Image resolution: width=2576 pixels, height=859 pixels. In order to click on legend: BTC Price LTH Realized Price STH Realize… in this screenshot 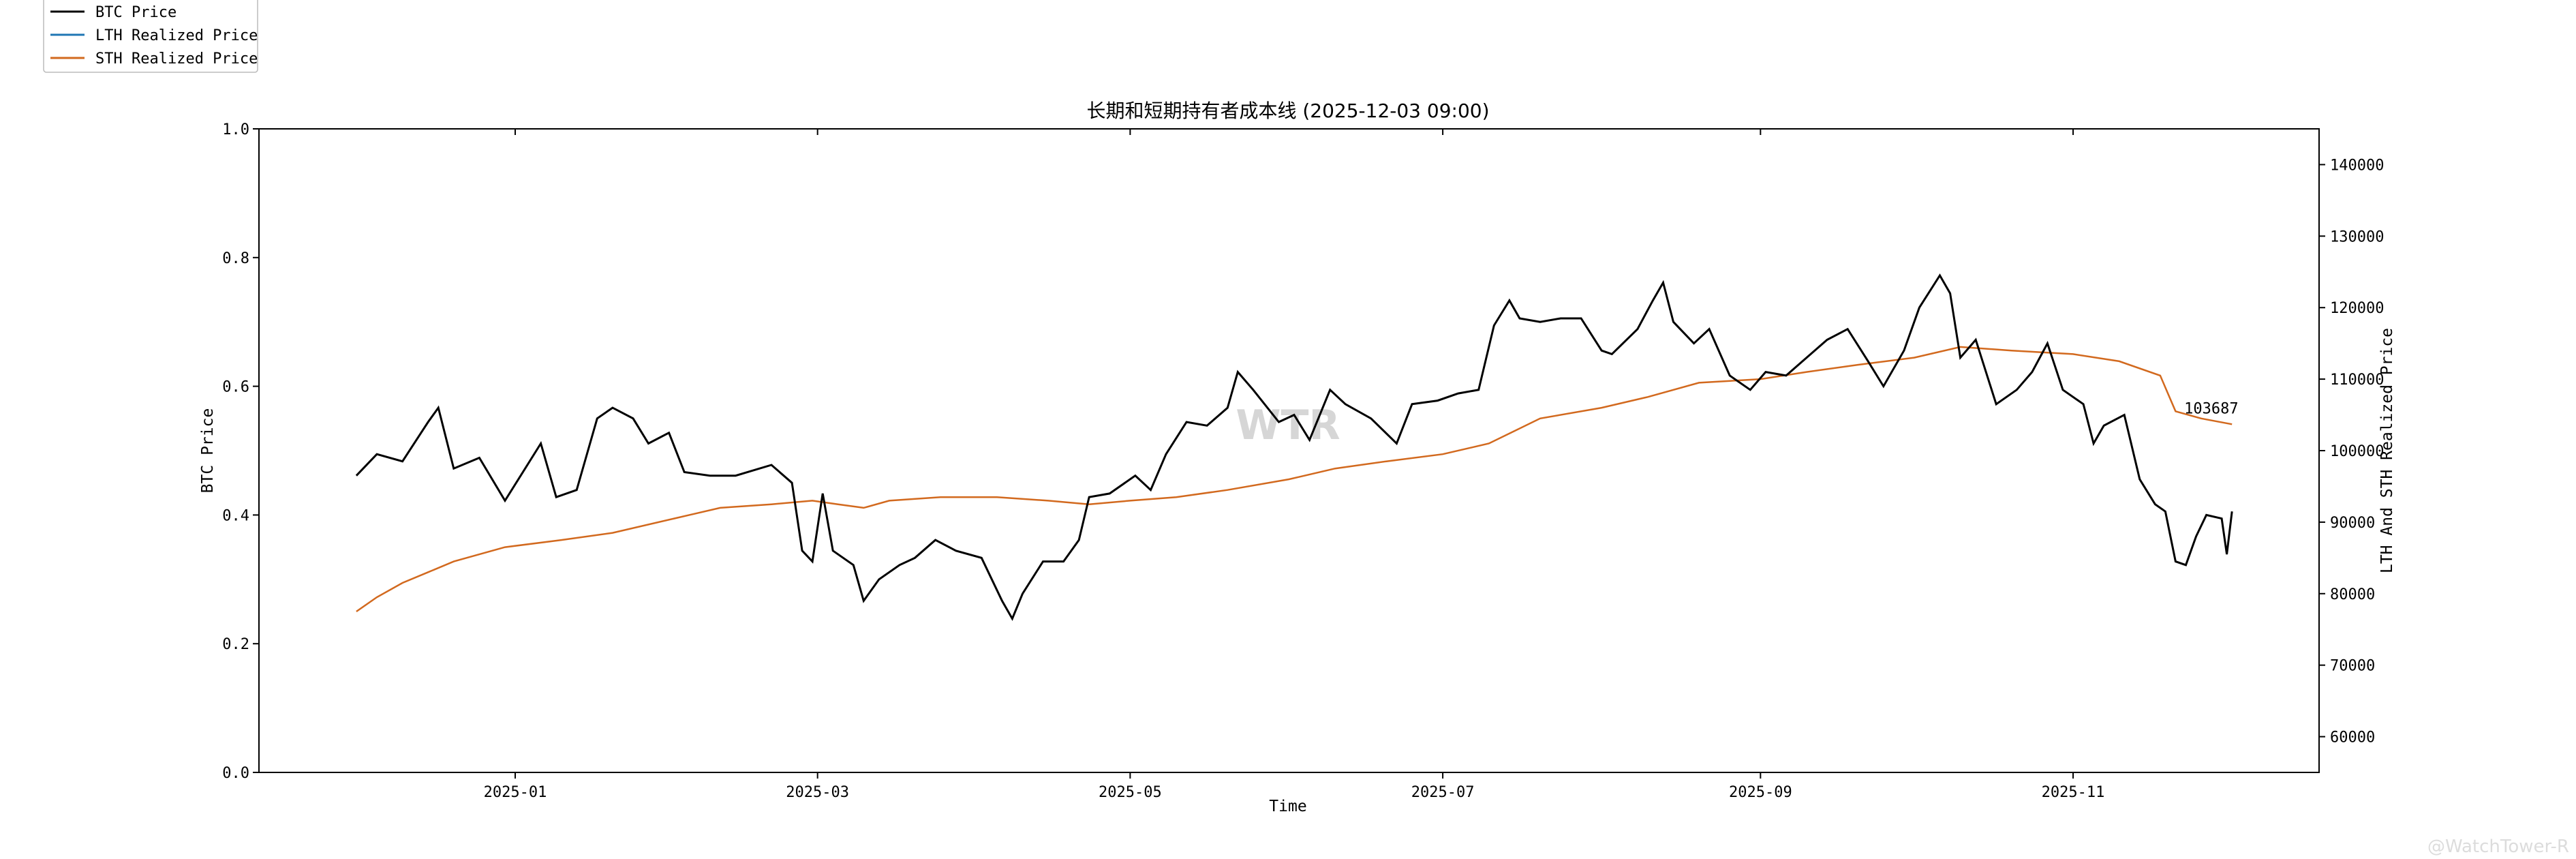, I will do `click(150, 36)`.